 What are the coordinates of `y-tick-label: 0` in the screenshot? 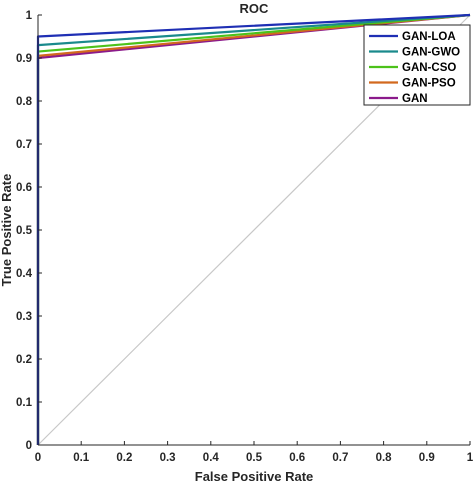 It's located at (29, 446).